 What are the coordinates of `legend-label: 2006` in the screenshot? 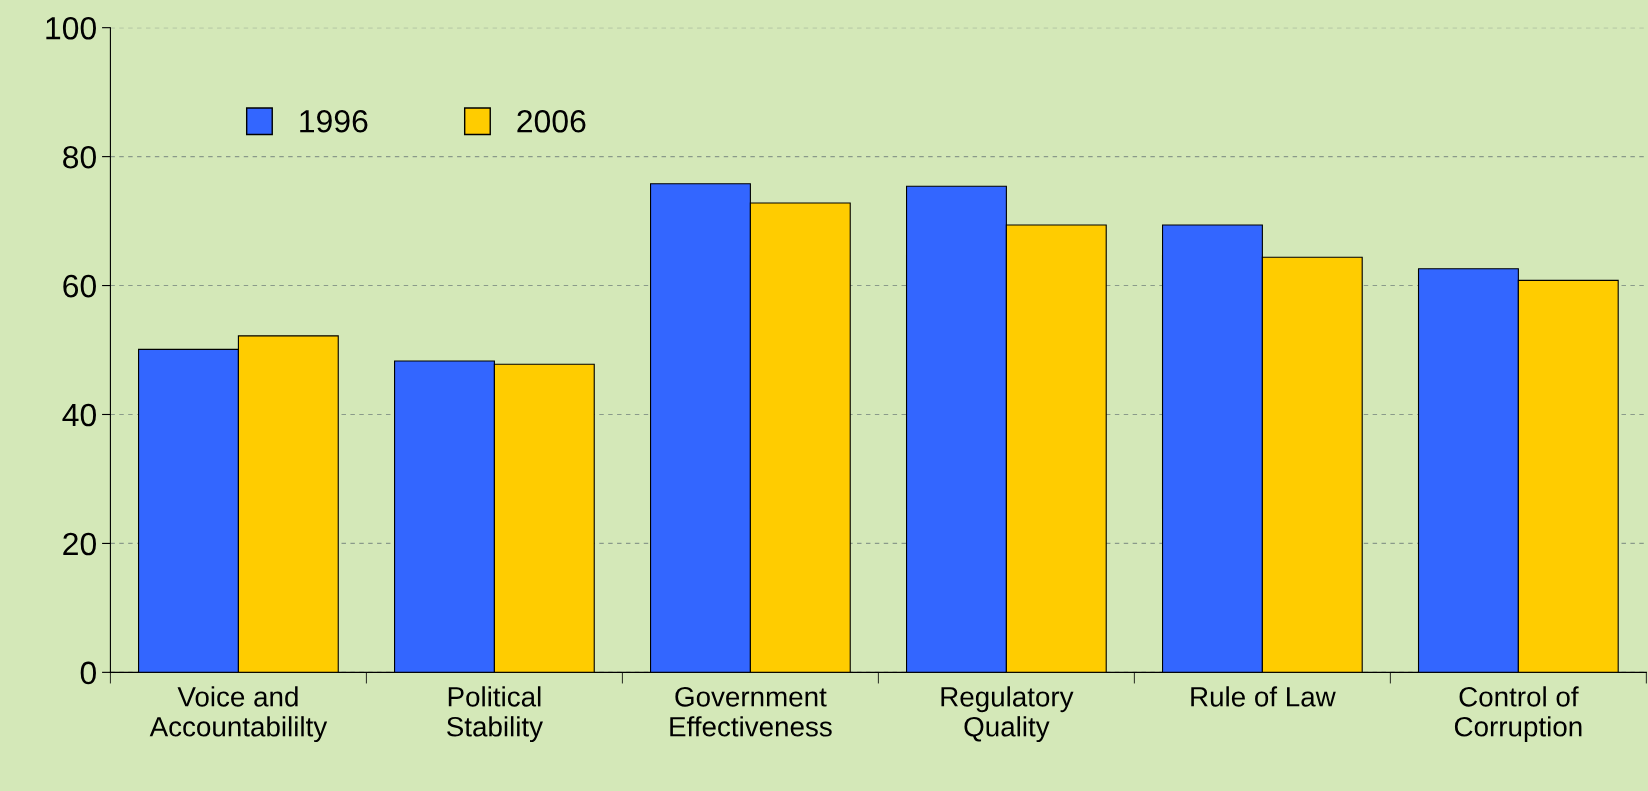 It's located at (551, 121).